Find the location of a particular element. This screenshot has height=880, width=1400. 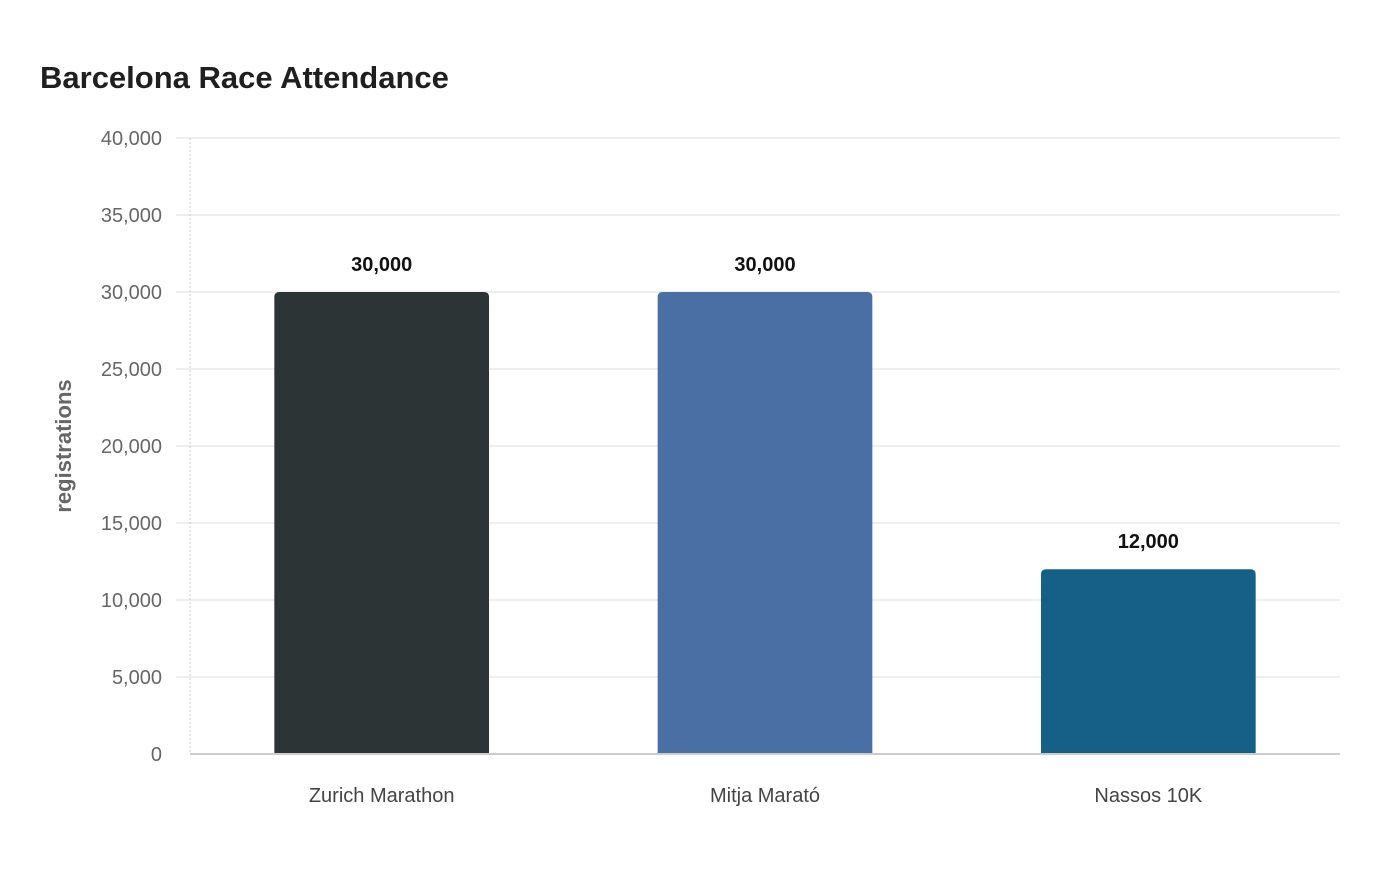

y-tick-label: 5,000 is located at coordinates (137, 678).